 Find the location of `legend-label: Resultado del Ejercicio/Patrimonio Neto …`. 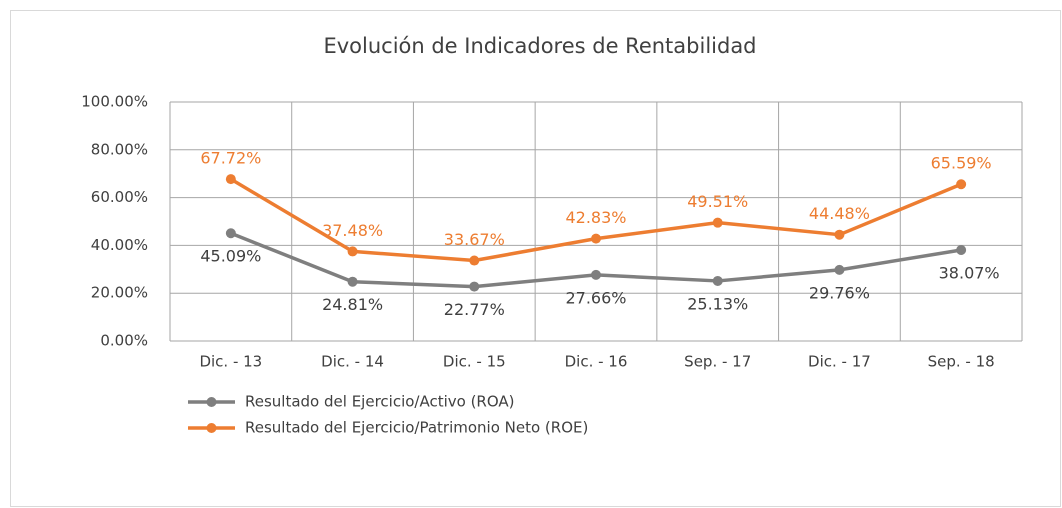

legend-label: Resultado del Ejercicio/Patrimonio Neto … is located at coordinates (416, 428).